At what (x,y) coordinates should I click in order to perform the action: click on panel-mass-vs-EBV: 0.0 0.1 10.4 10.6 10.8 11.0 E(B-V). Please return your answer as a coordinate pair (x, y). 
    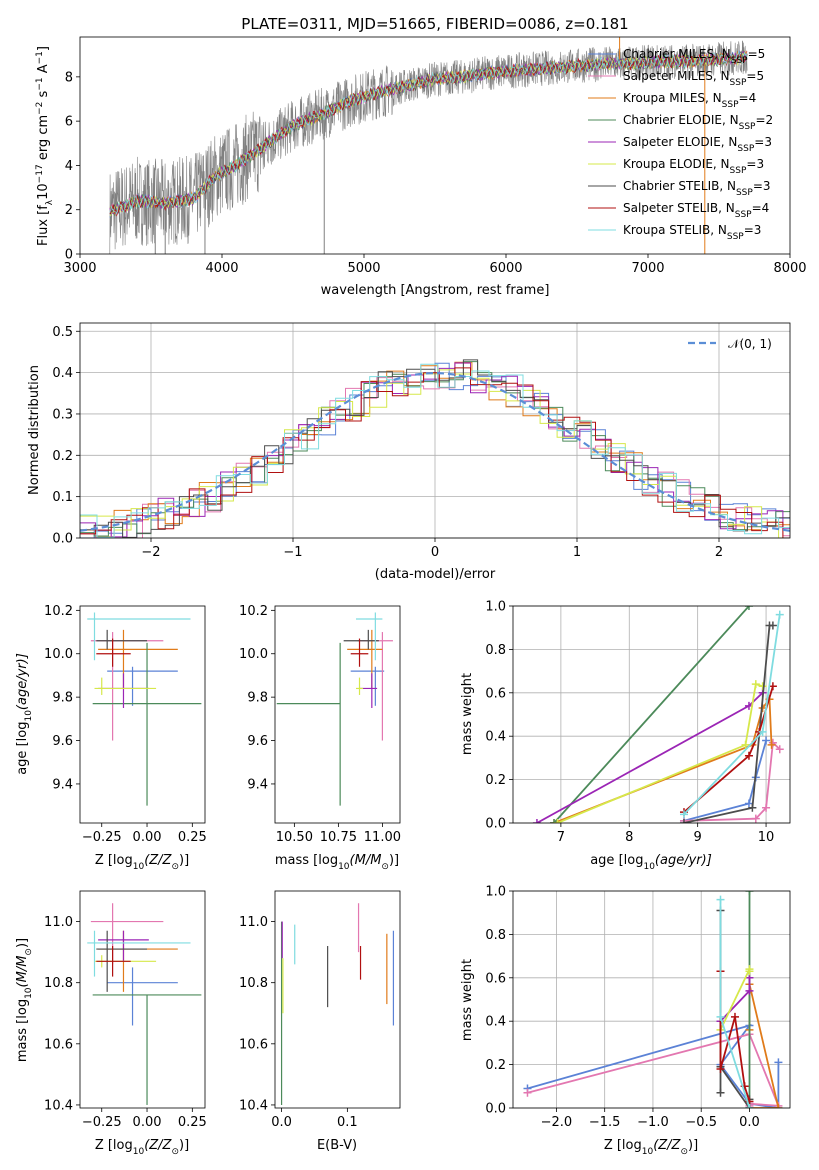
    Looking at the image, I should click on (320, 1021).